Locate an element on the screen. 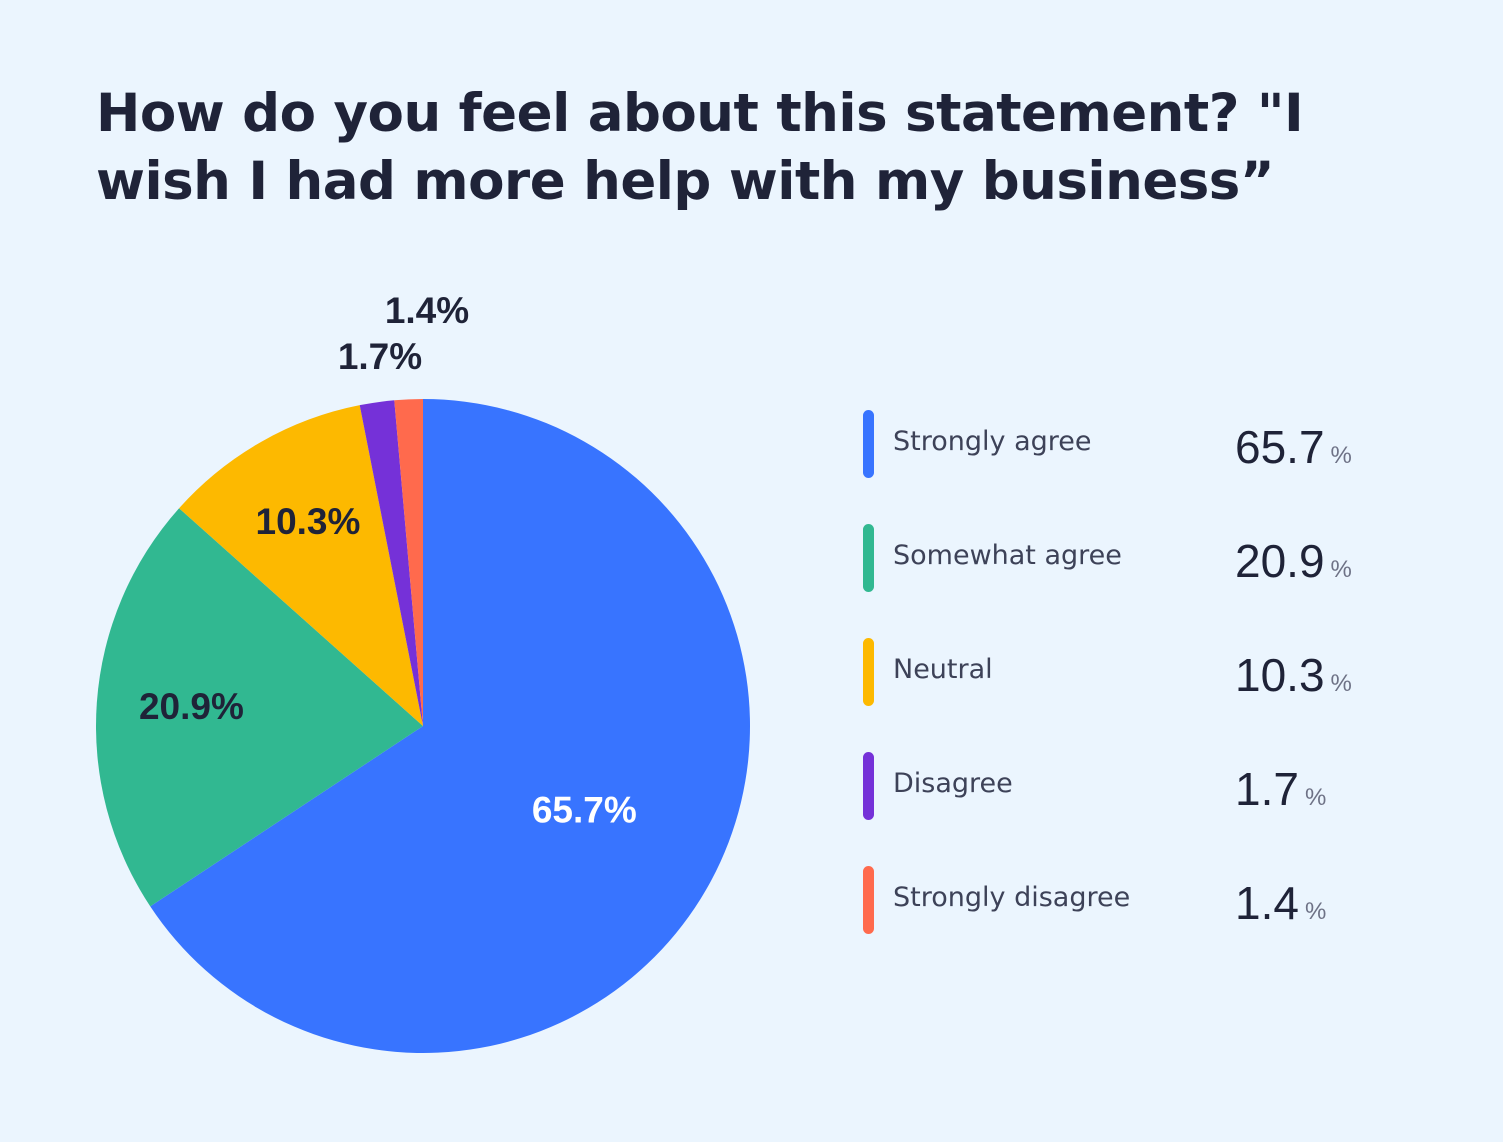 This screenshot has width=1503, height=1142. pie-slice-strongly-disagree is located at coordinates (408, 562).